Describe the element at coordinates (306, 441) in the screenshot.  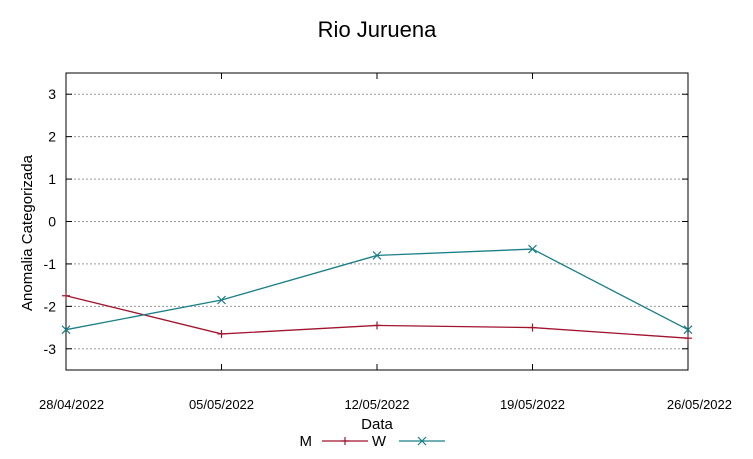
I see `legend-label: M` at that location.